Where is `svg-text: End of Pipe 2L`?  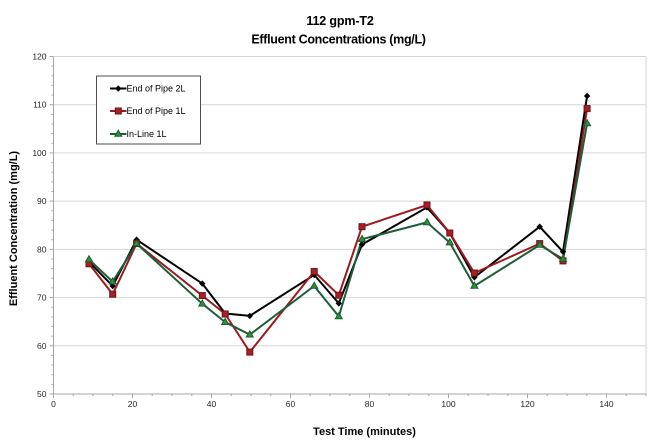
svg-text: End of Pipe 2L is located at coordinates (156, 89).